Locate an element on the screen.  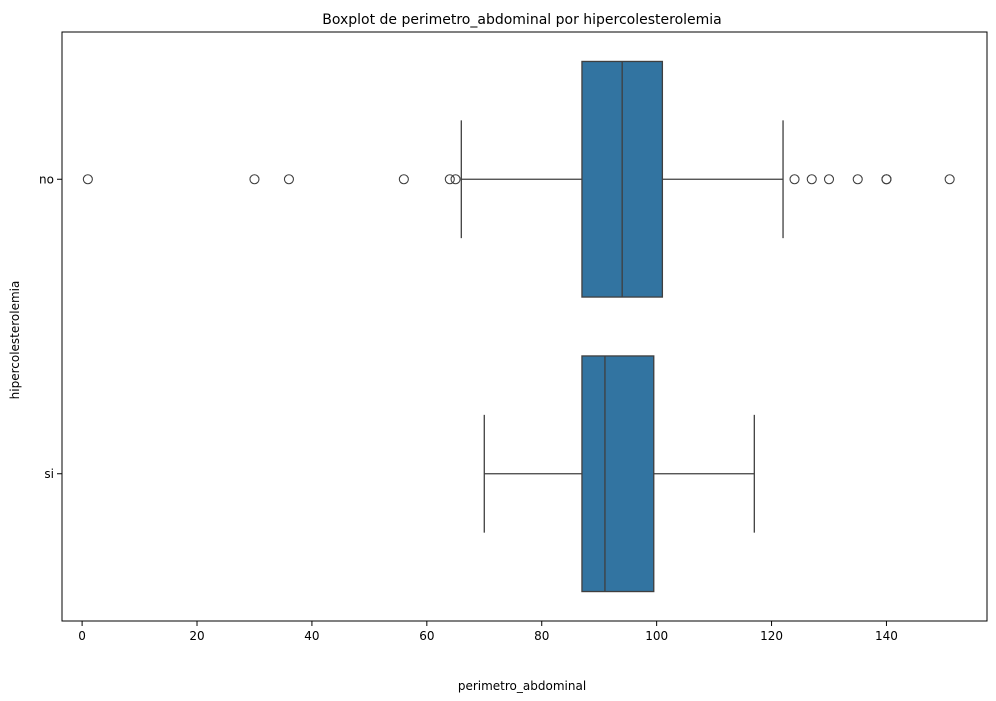
x-tick-label: 120 is located at coordinates (771, 636).